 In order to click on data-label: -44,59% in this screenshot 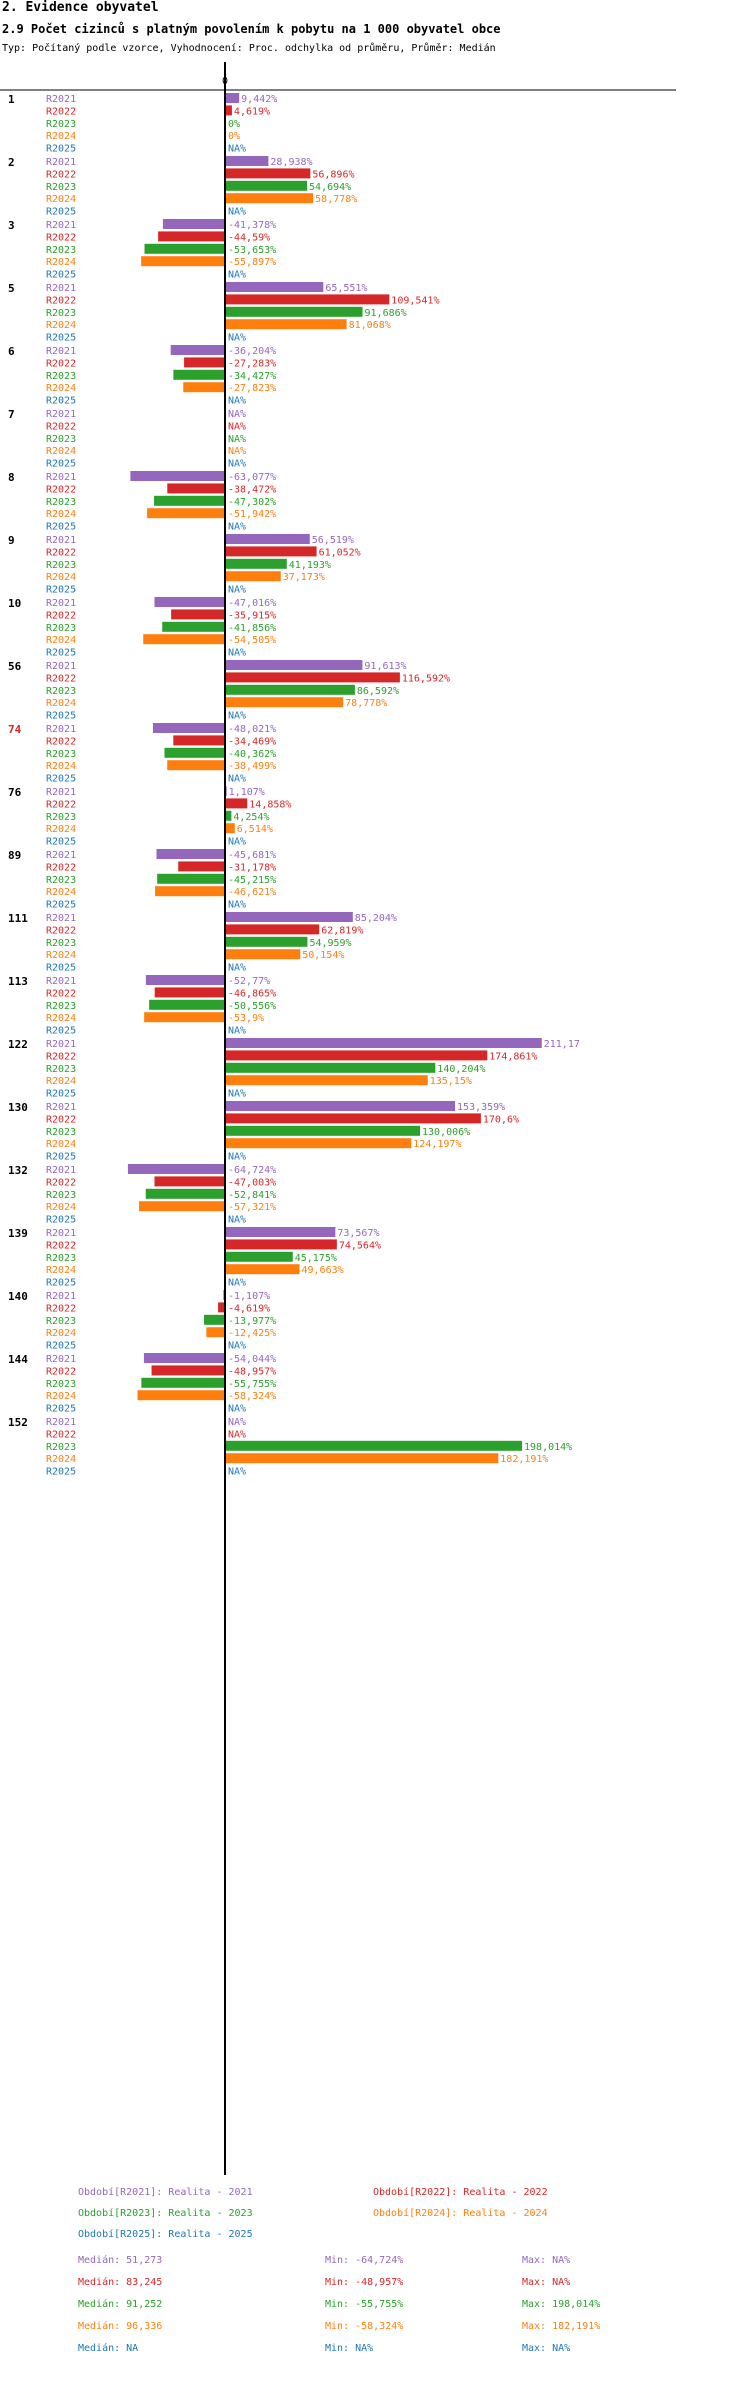, I will do `click(249, 237)`.